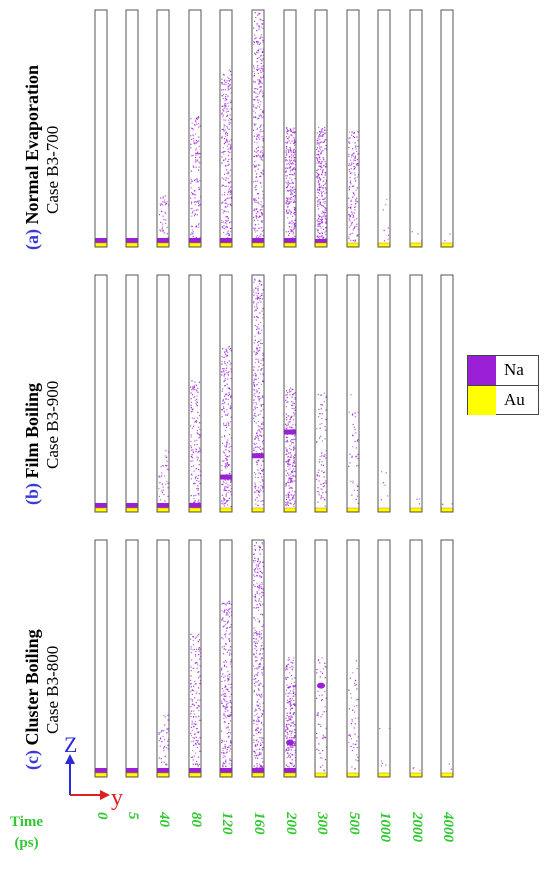  Describe the element at coordinates (132, 240) in the screenshot. I see `na-liquid-layer` at that location.